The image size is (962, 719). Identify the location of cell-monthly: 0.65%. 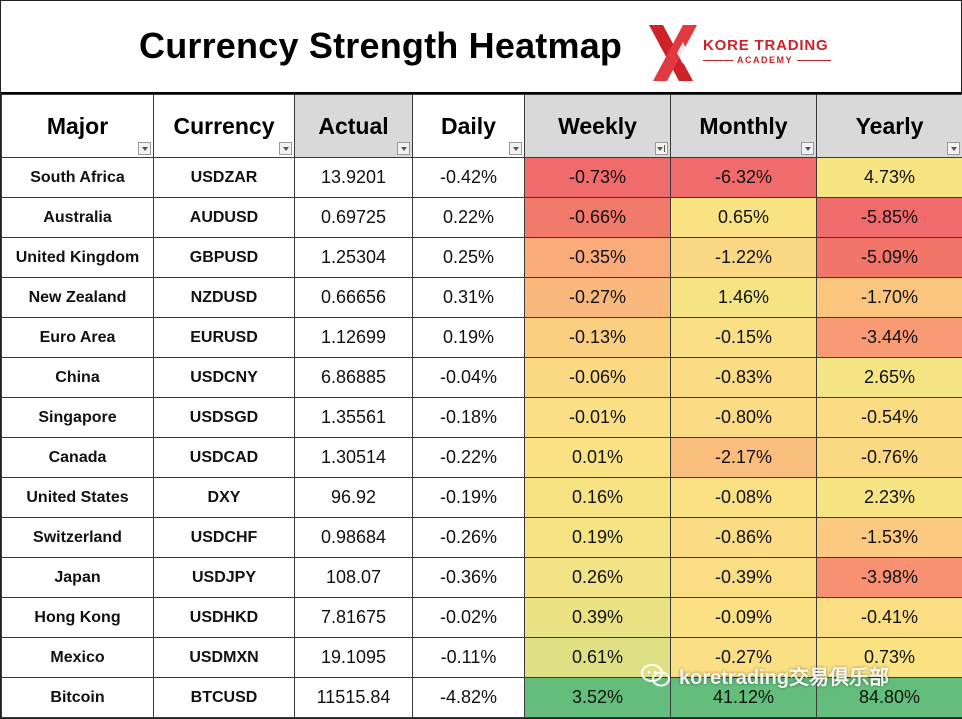
(743, 217).